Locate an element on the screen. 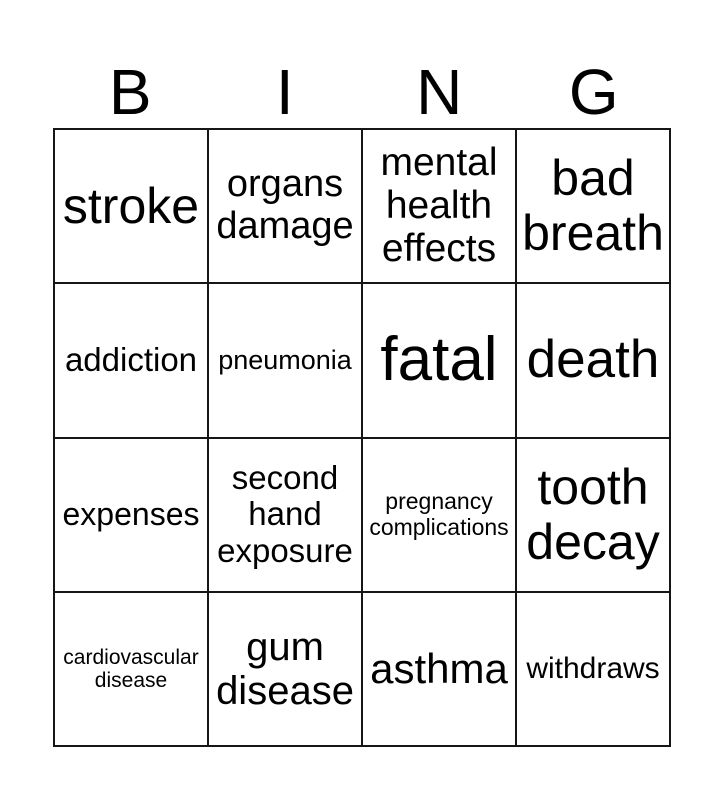  cell-text-withdraws: withdraws is located at coordinates (593, 669).